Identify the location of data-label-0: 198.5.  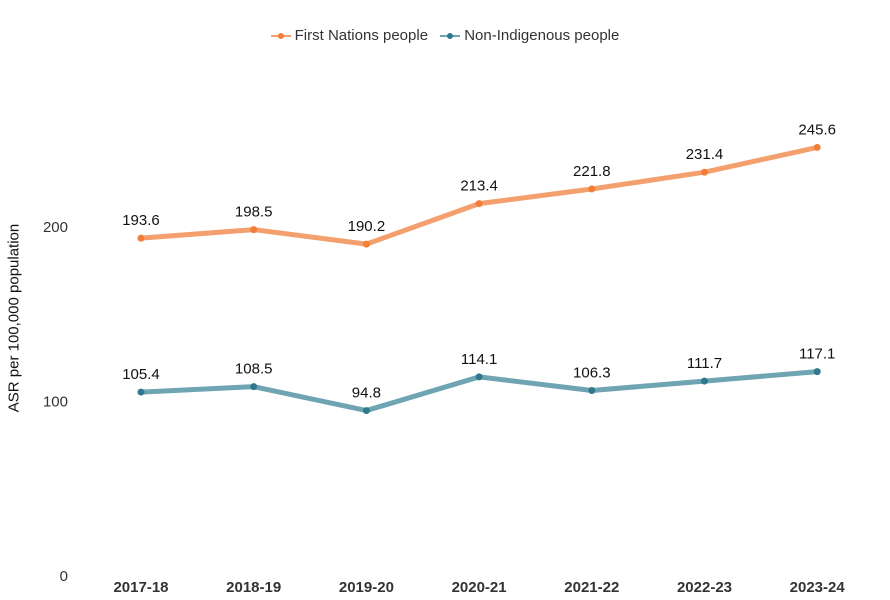
(254, 212).